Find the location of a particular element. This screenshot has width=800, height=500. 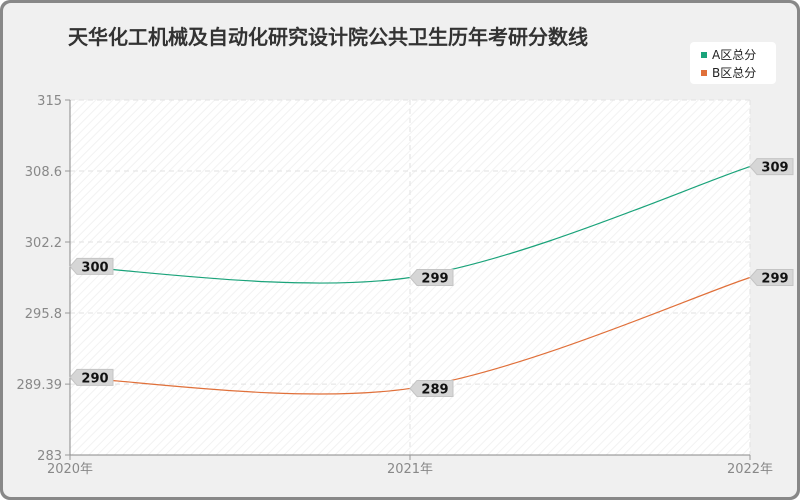

data-label: 289 is located at coordinates (434, 389).